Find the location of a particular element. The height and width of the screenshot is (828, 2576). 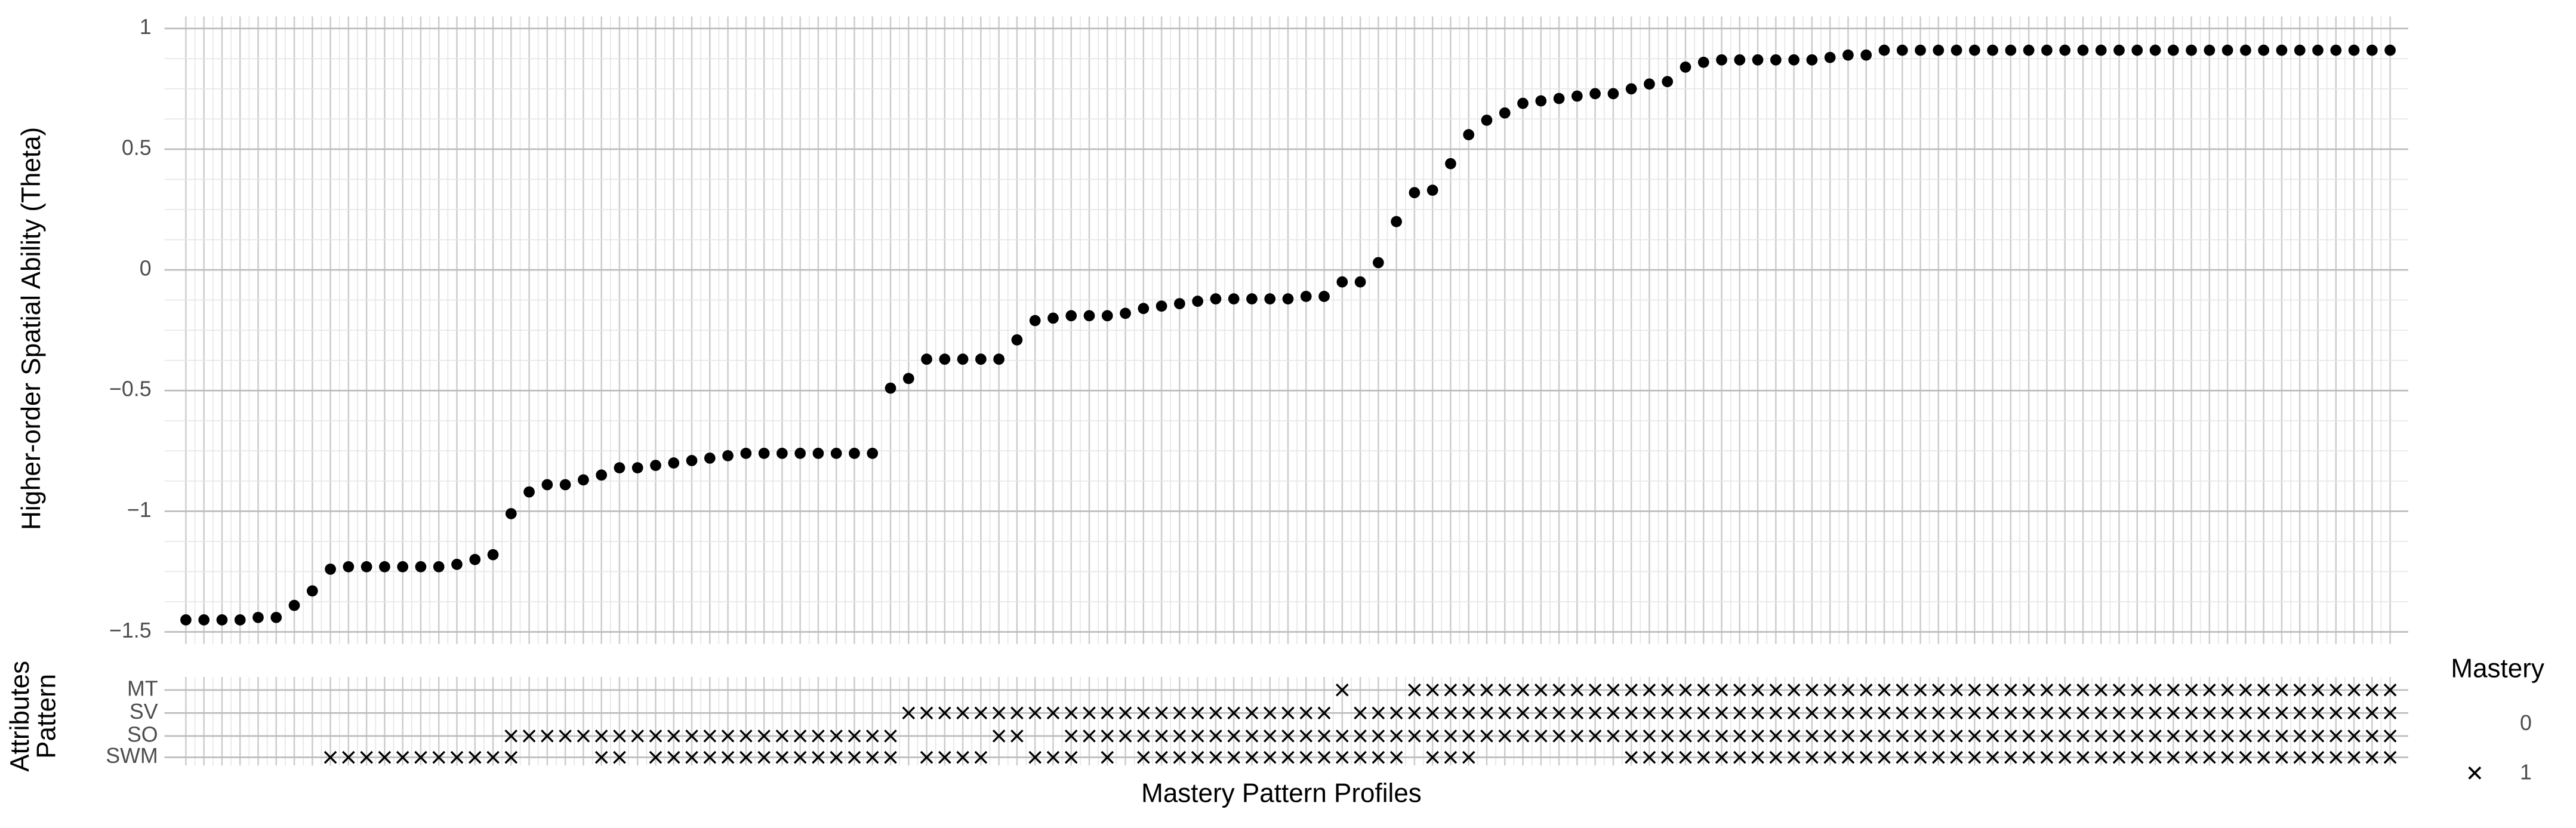

legend-key is located at coordinates (2475, 773).